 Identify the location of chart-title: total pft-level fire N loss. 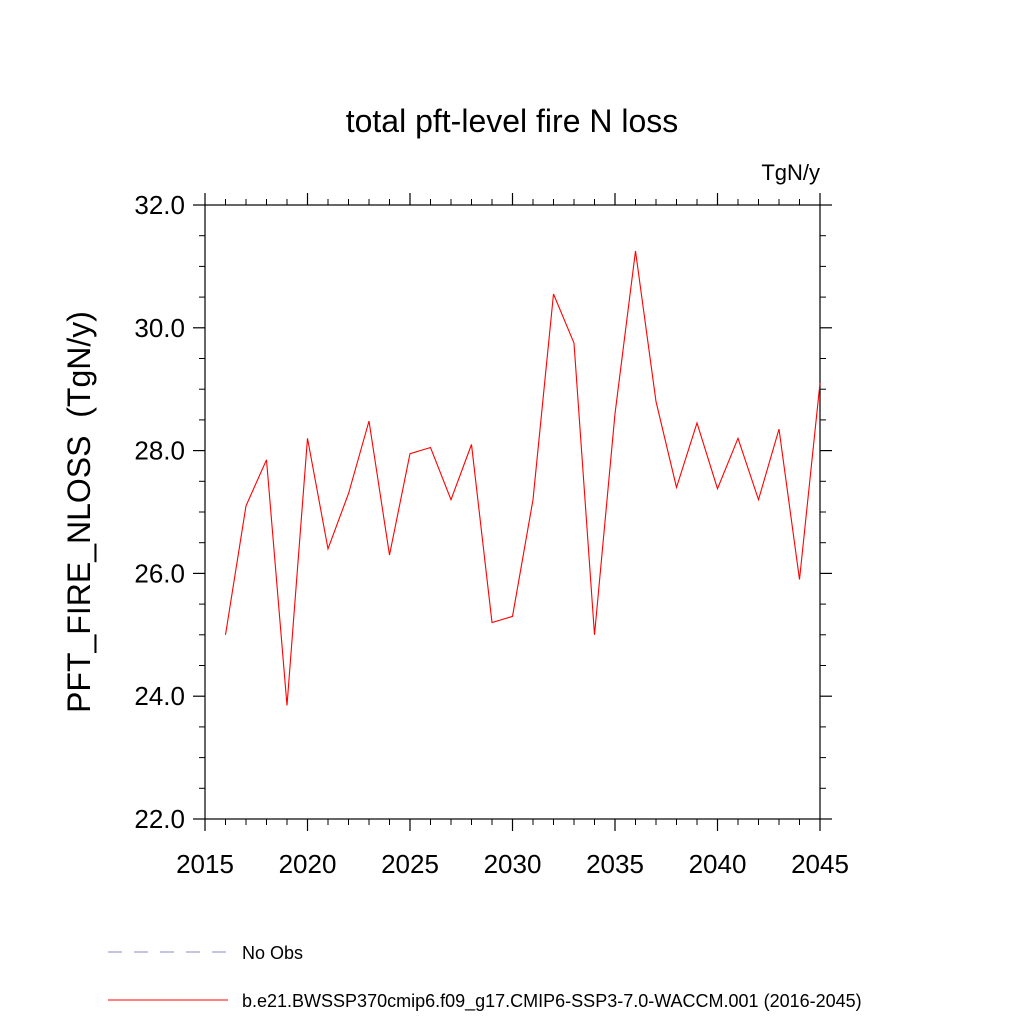
(512, 121).